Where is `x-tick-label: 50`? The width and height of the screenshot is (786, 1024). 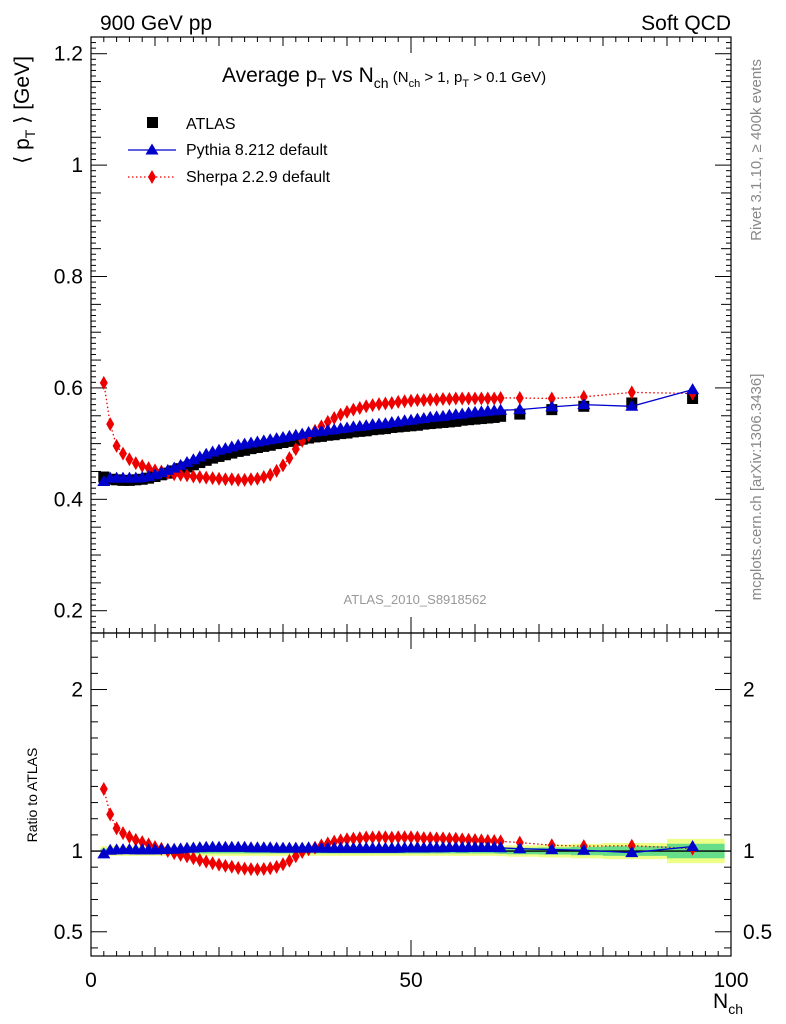
x-tick-label: 50 is located at coordinates (410, 980).